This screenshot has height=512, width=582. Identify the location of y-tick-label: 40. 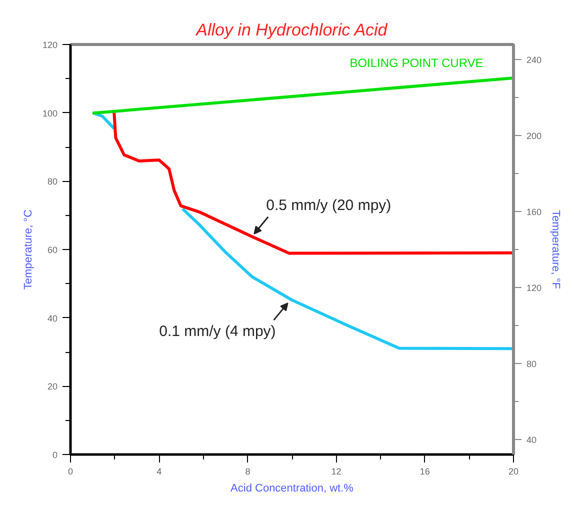
(52, 318).